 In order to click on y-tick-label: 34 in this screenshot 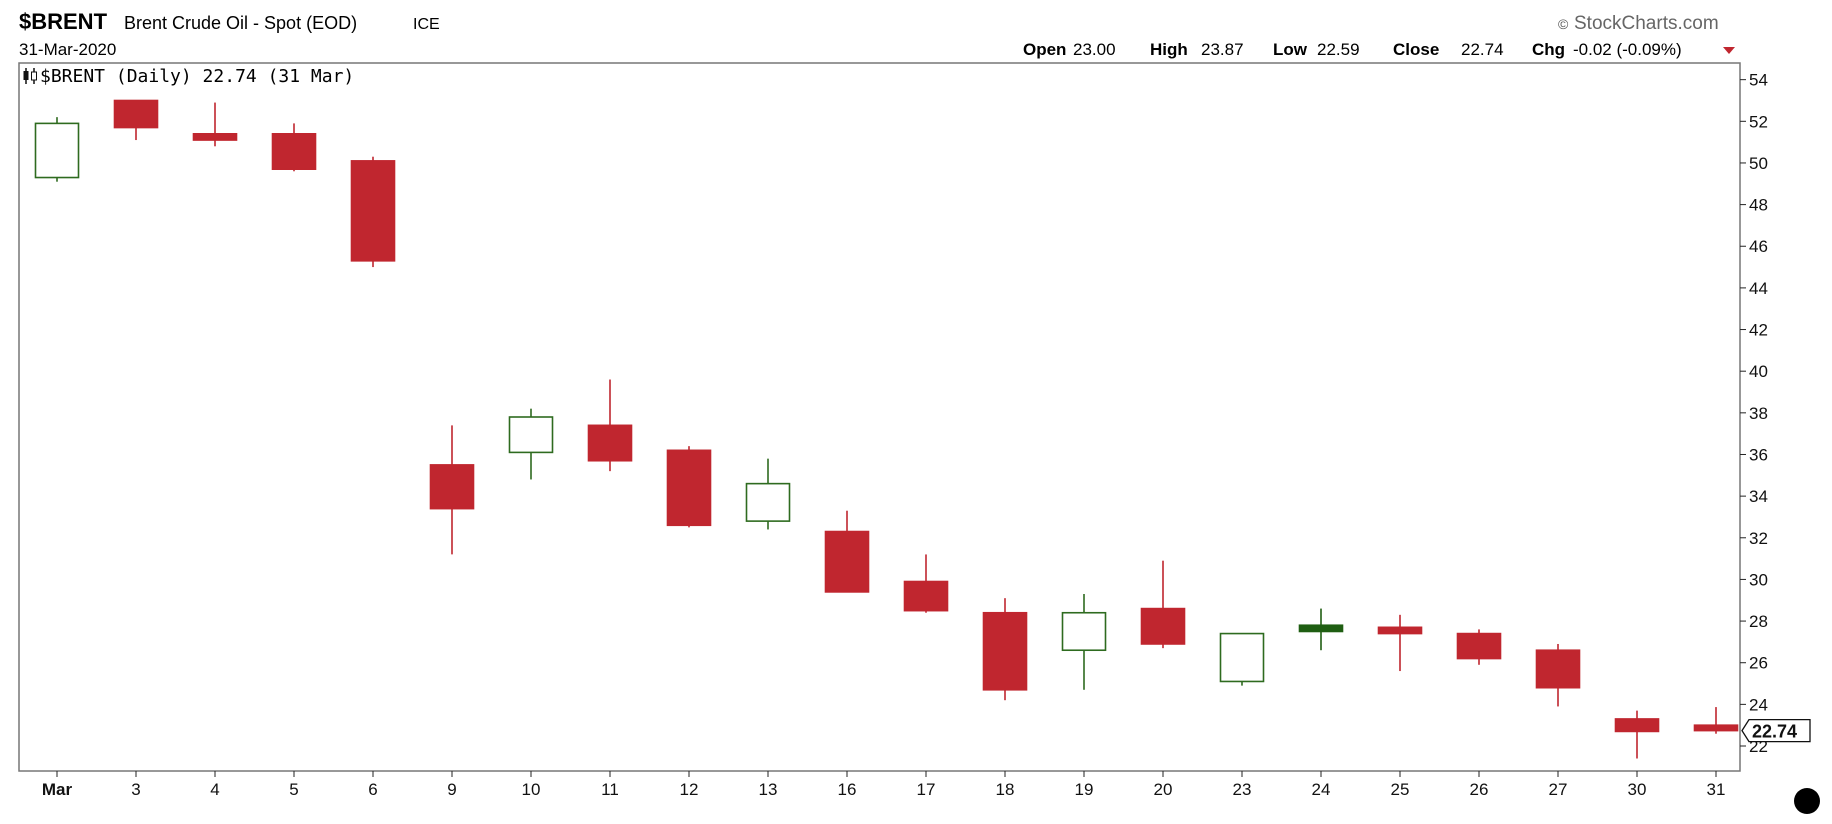, I will do `click(1758, 496)`.